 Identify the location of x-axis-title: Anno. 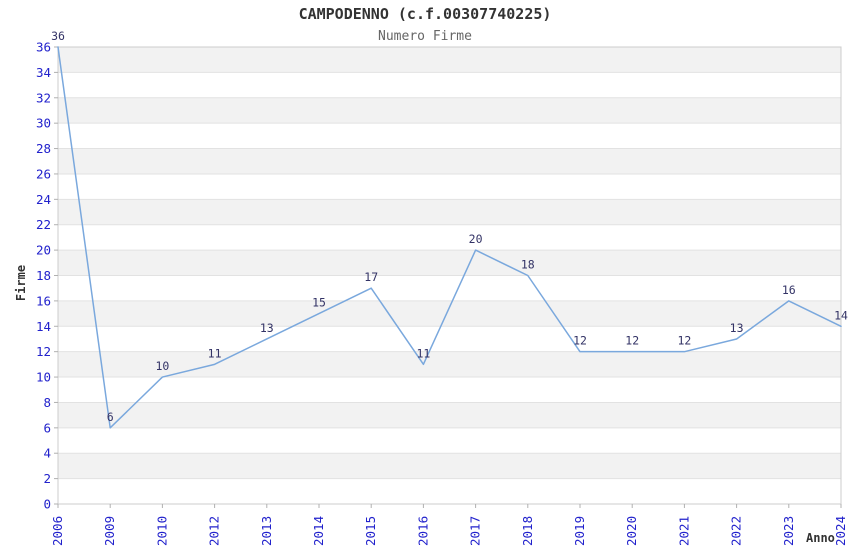
(820, 538).